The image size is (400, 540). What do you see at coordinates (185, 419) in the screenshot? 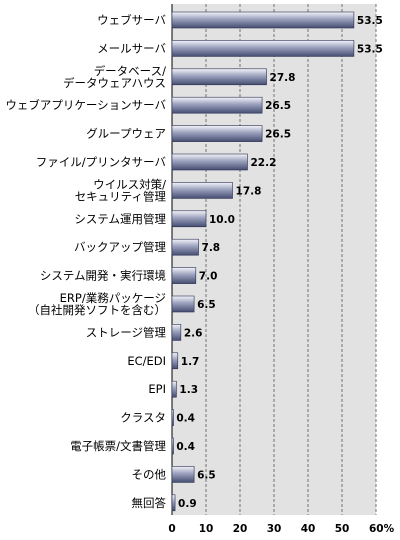
I see `value-label-14: 0.4` at bounding box center [185, 419].